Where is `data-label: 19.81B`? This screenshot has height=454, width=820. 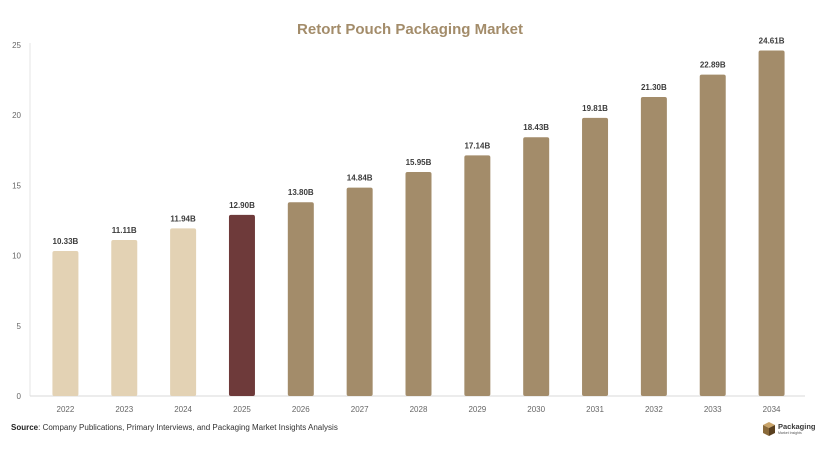
data-label: 19.81B is located at coordinates (595, 108).